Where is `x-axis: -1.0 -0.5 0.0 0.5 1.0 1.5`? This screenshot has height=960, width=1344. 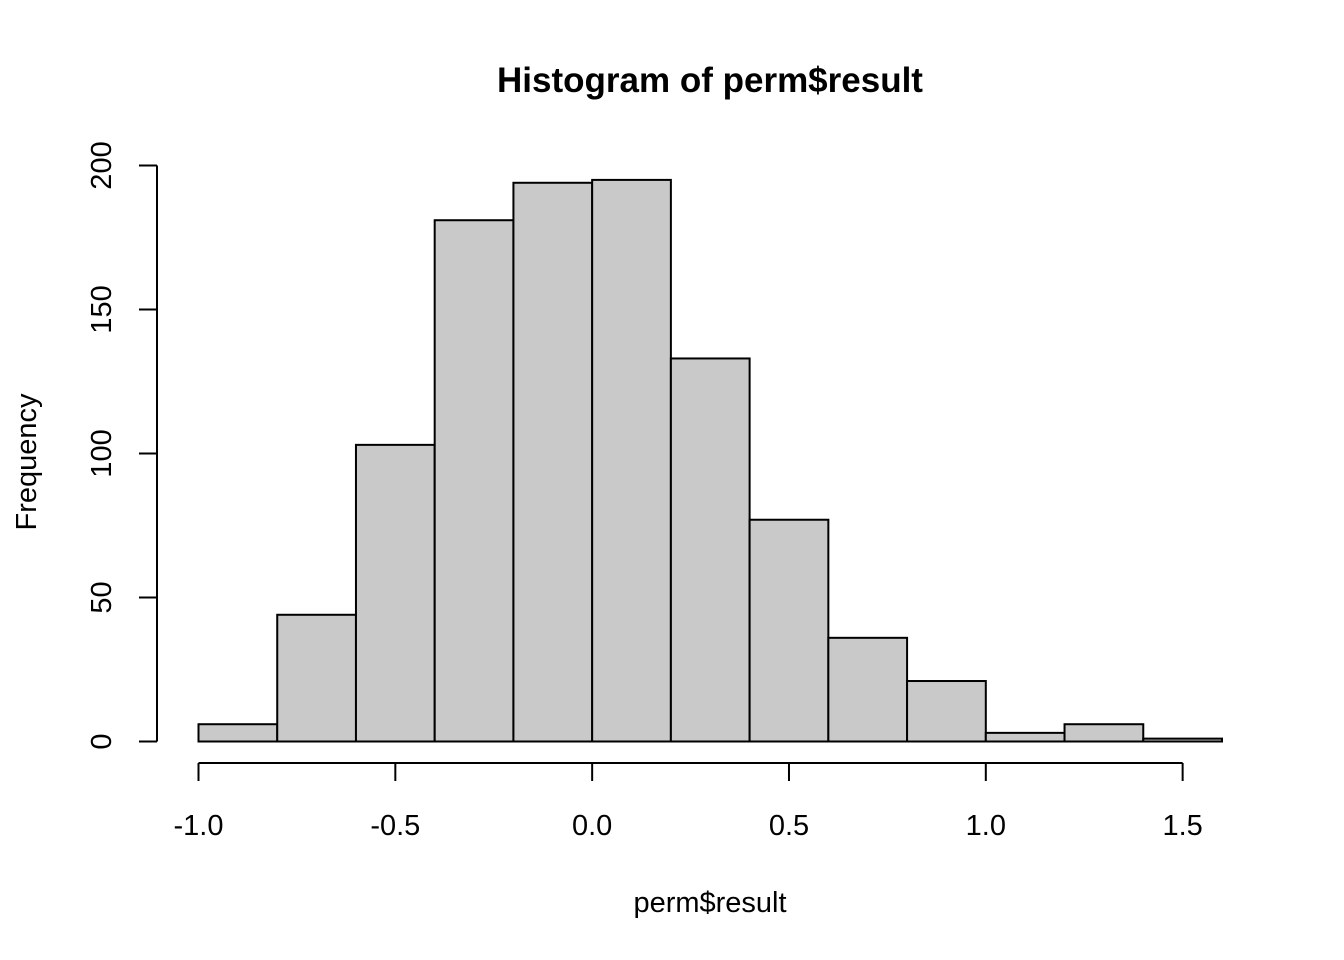 x-axis: -1.0 -0.5 0.0 0.5 1.0 1.5 is located at coordinates (688, 802).